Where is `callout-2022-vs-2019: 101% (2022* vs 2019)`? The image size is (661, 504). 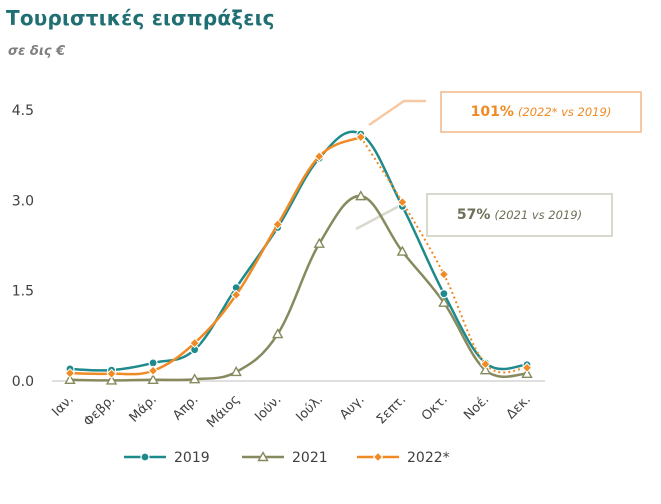 callout-2022-vs-2019: 101% (2022* vs 2019) is located at coordinates (541, 112).